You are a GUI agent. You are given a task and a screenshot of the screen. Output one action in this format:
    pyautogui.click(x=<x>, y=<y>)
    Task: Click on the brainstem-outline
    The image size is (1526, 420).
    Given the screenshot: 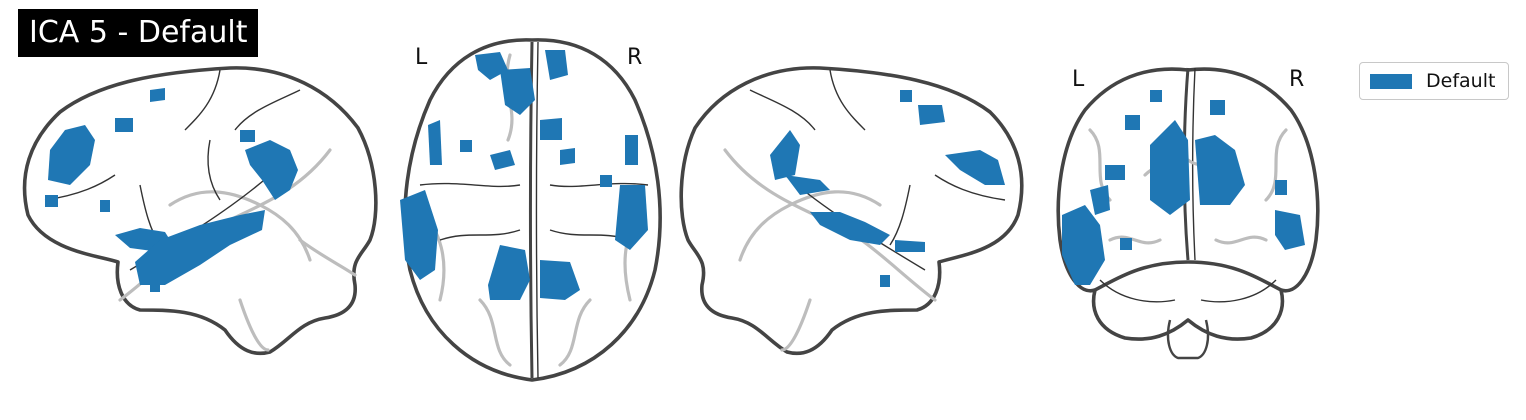 What is the action you would take?
    pyautogui.click(x=1188, y=339)
    